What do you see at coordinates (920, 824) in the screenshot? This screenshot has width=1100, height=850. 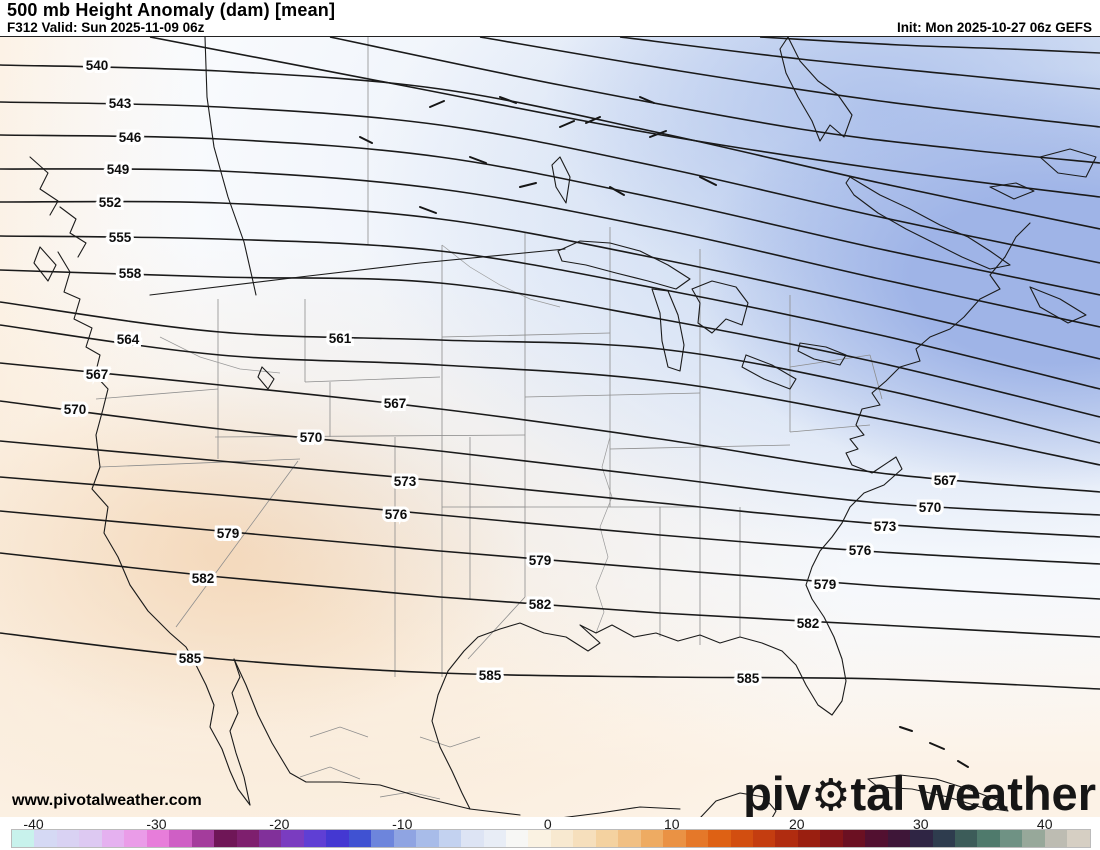 I see `colorbar-tick-label: 30` at bounding box center [920, 824].